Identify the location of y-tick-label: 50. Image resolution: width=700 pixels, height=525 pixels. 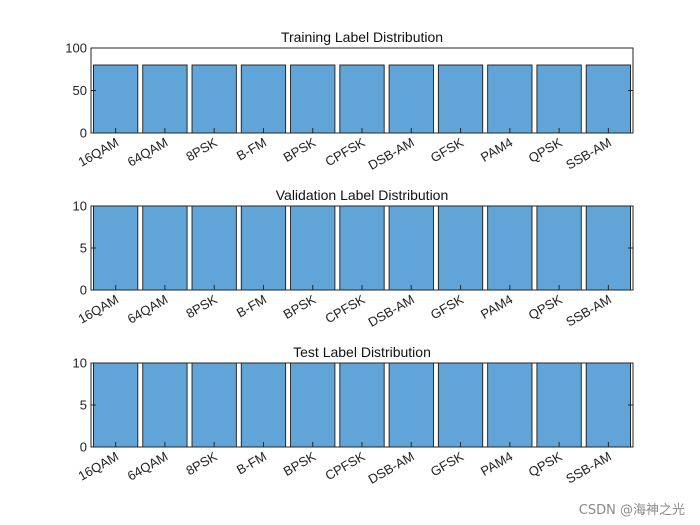
(80, 90).